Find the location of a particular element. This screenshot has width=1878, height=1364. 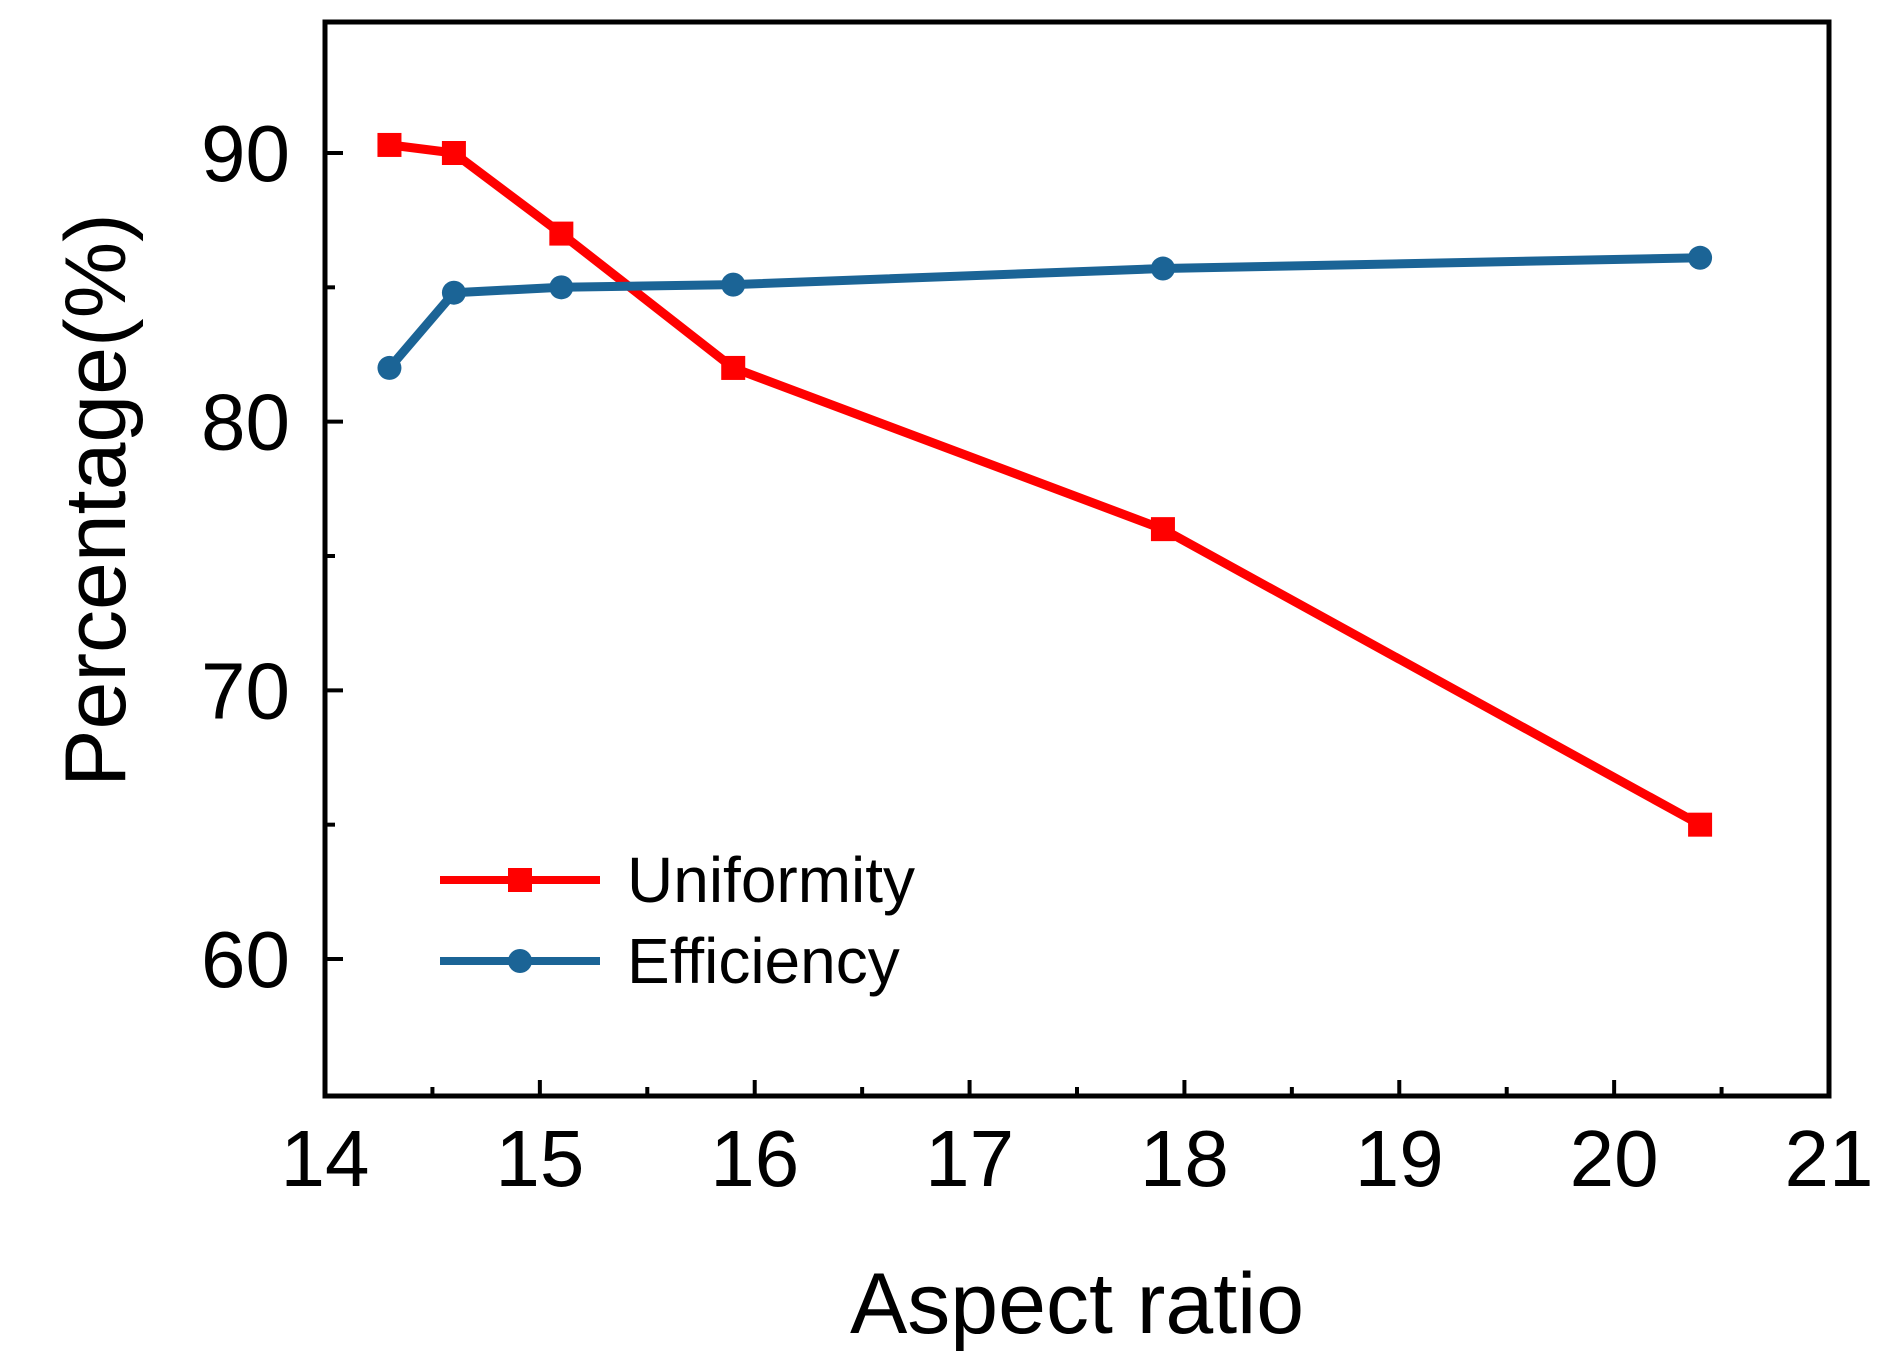

legend-uniformity-label: Uniformity is located at coordinates (771, 880).